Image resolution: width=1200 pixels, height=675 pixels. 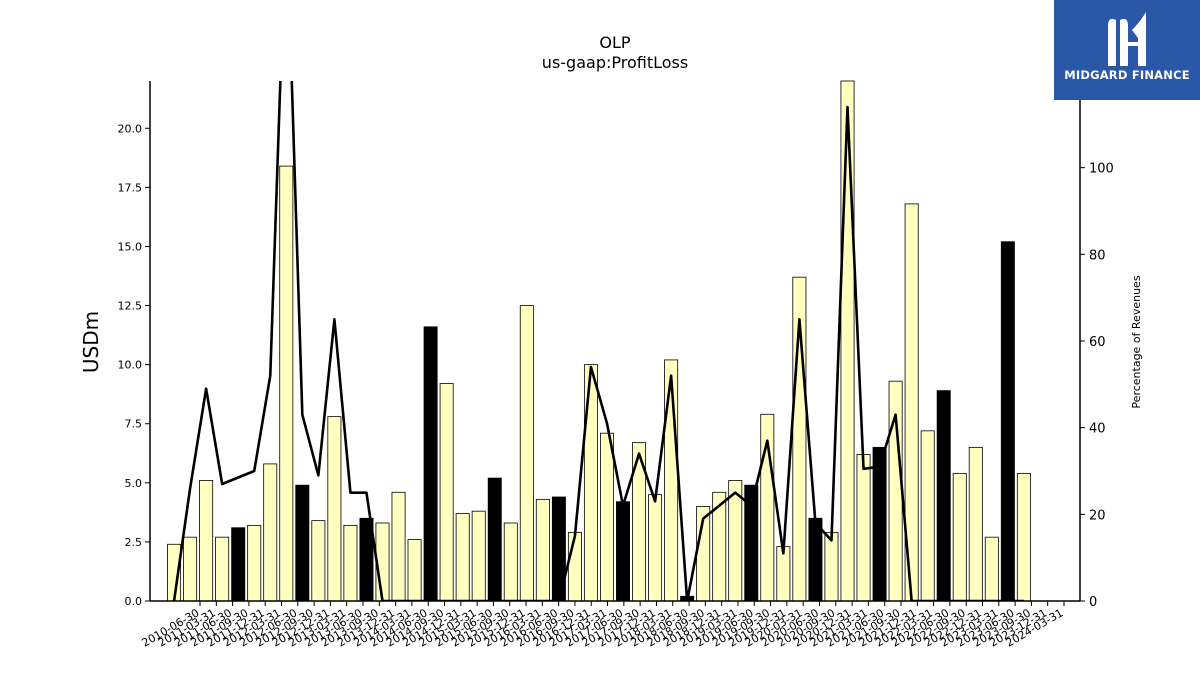 I want to click on y2-tick-label: 100, so click(x=1101, y=169).